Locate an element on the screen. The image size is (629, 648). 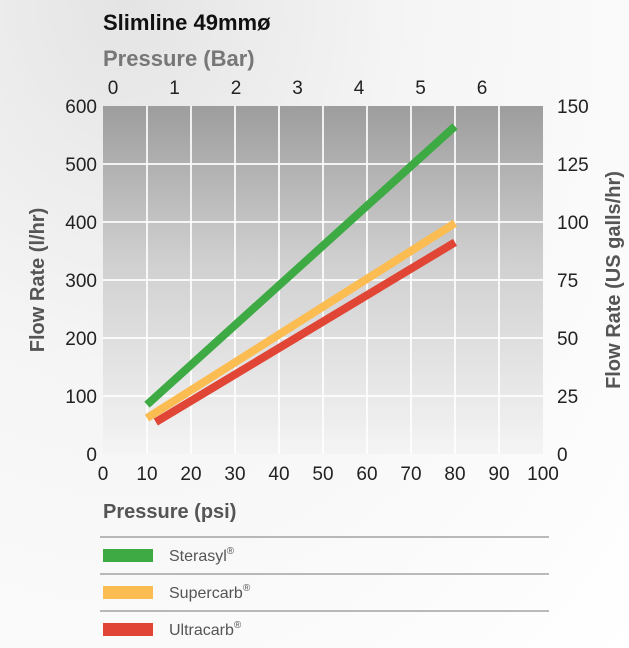
x-tick-label: 40 is located at coordinates (278, 474).